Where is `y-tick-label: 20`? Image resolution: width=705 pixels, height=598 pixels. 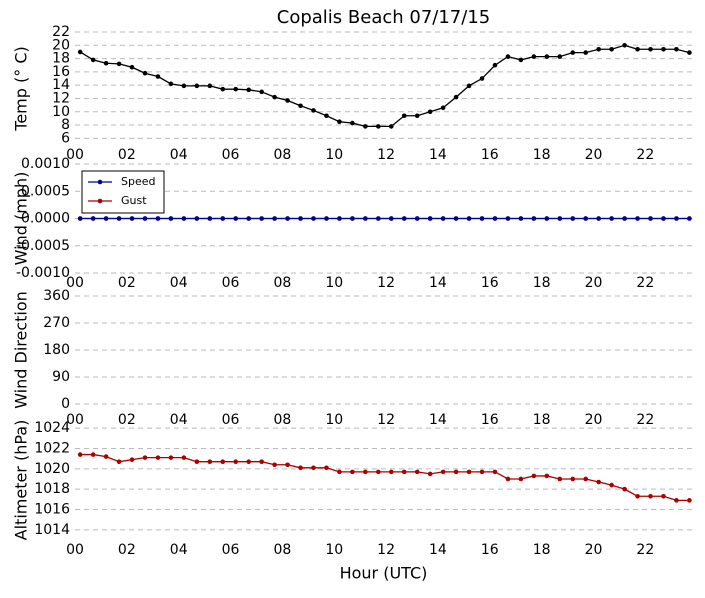
y-tick-label: 20 is located at coordinates (61, 45).